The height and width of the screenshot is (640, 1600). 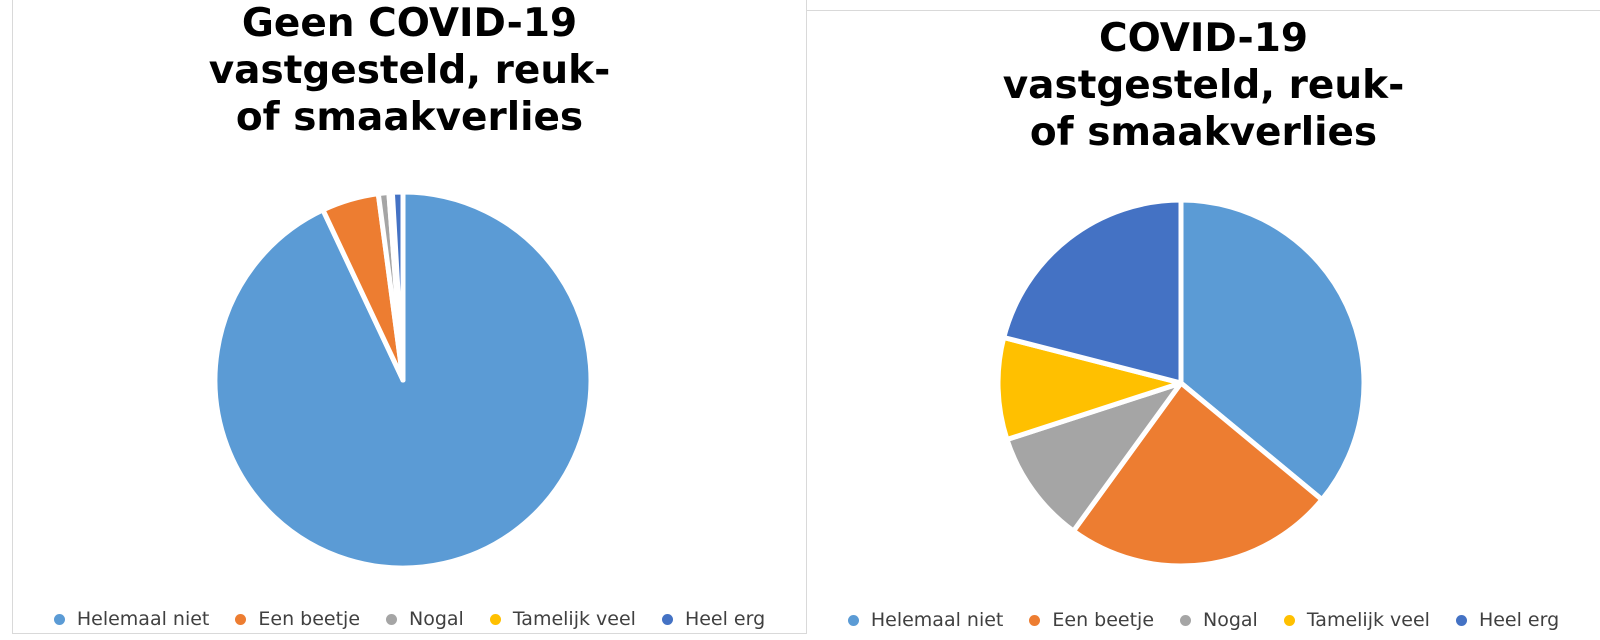 I want to click on chart-title-line: Geen COVID-19, so click(x=409, y=23).